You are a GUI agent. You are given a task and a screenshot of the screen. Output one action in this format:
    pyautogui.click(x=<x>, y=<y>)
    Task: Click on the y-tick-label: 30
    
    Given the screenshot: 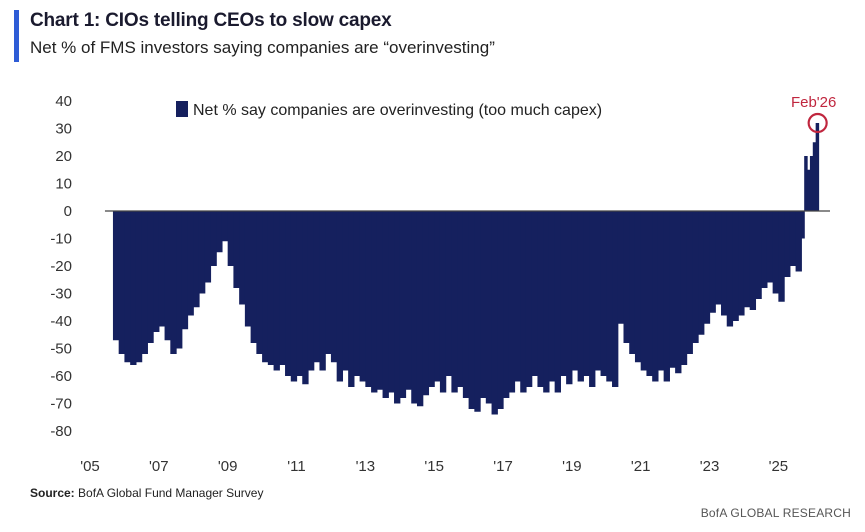 What is the action you would take?
    pyautogui.click(x=63, y=129)
    